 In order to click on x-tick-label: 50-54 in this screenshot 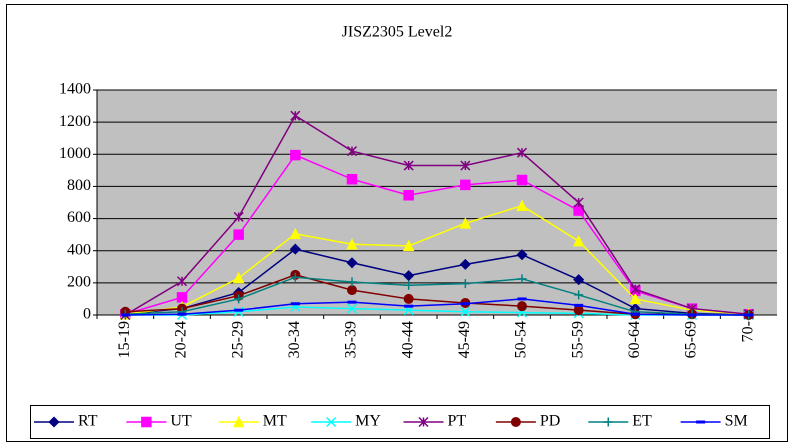, I will do `click(521, 339)`.